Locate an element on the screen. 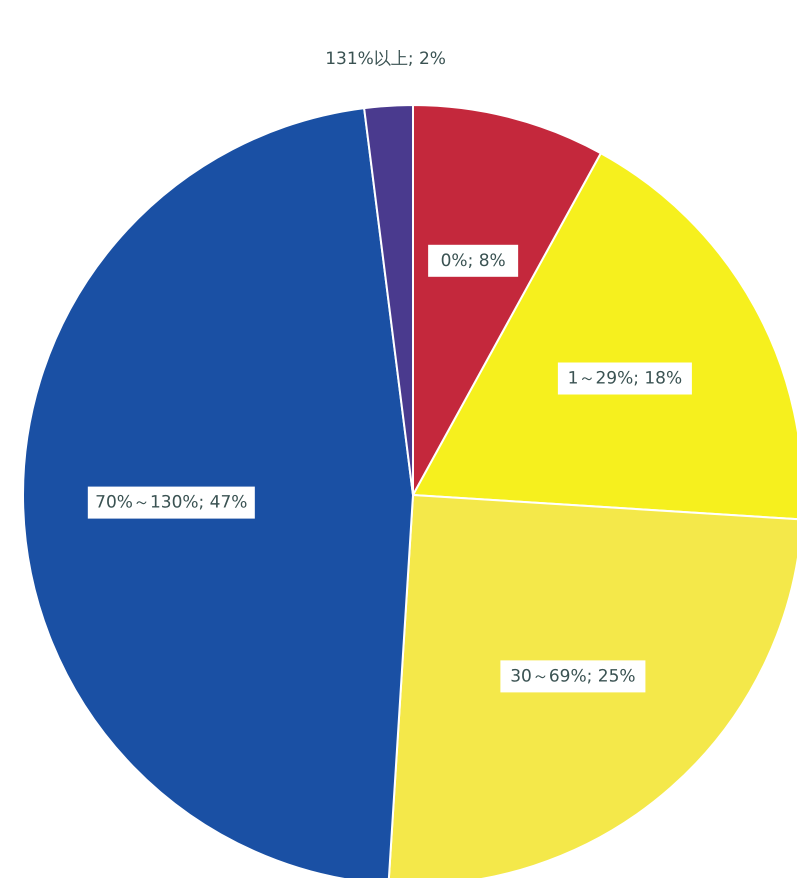 The width and height of the screenshot is (805, 886). slice-label: 131%以上; 2% is located at coordinates (385, 59).